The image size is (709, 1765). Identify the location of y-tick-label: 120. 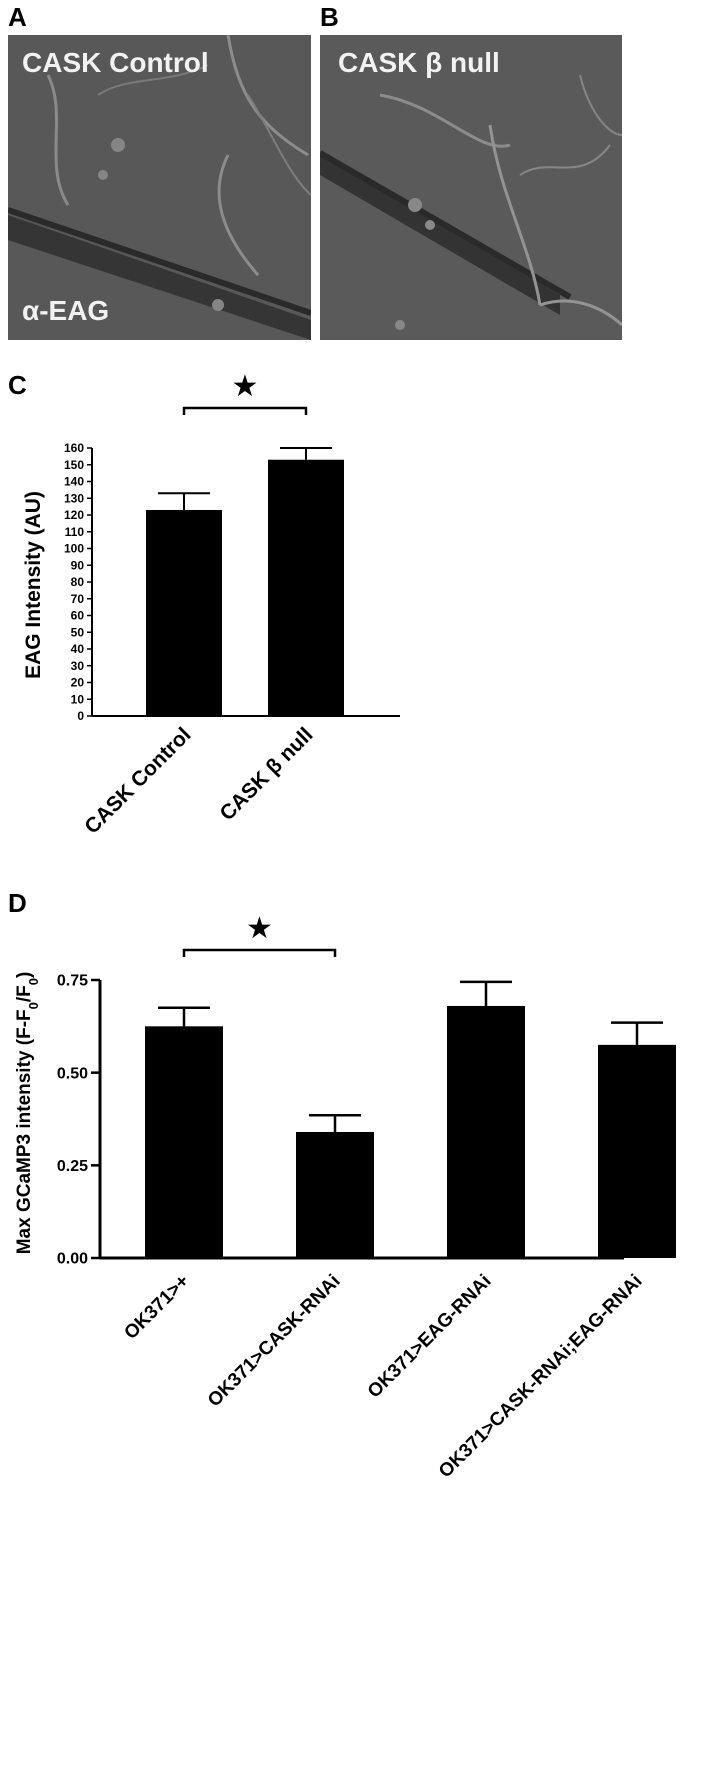
(74, 515).